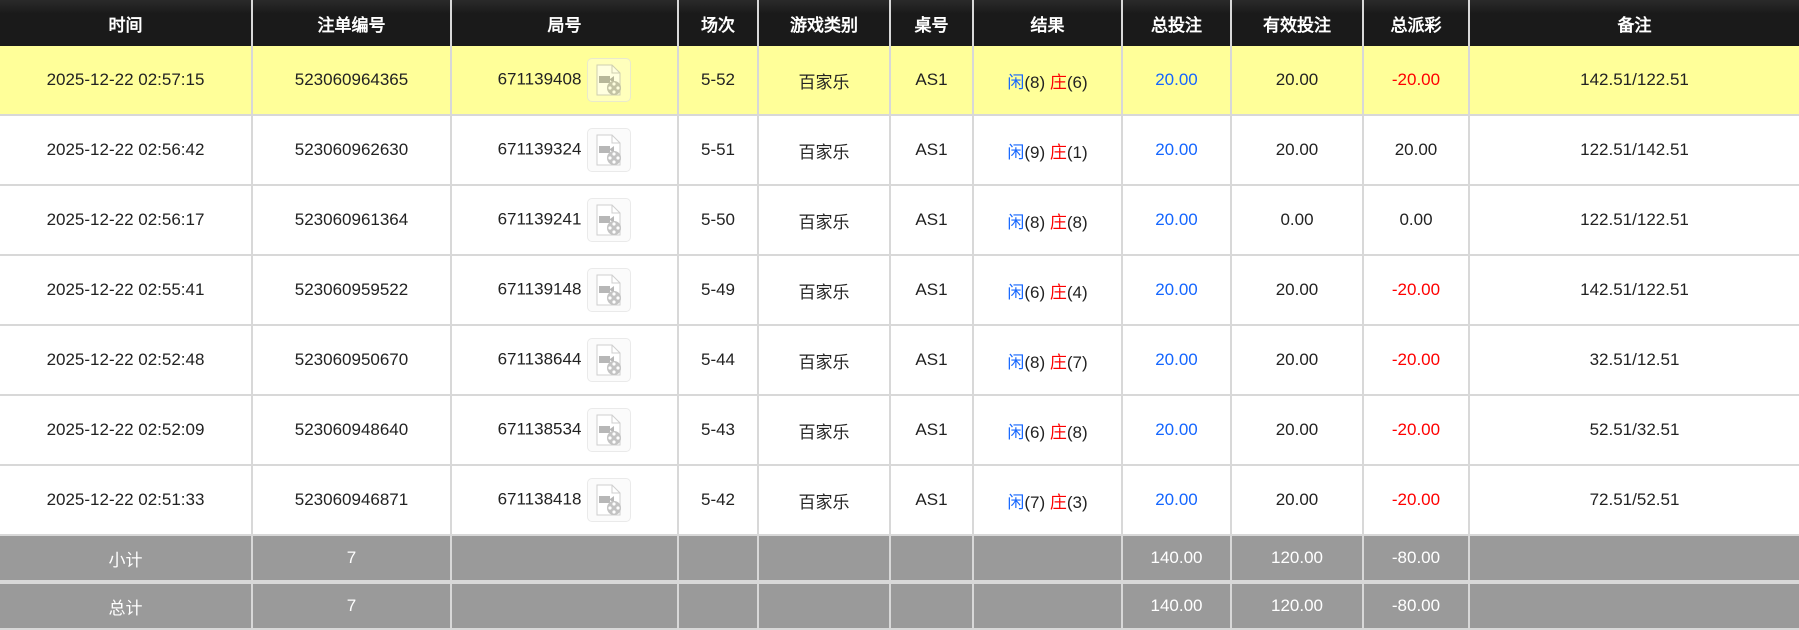  What do you see at coordinates (351, 23) in the screenshot?
I see `column-header: 注单编号` at bounding box center [351, 23].